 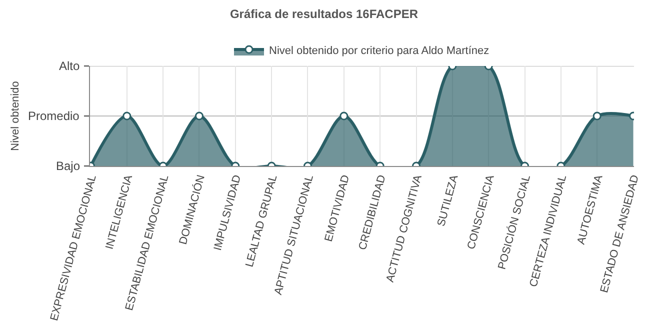 I want to click on legend-label: Nivel obtenido por criterio para Aldo Martínez, so click(x=379, y=50).